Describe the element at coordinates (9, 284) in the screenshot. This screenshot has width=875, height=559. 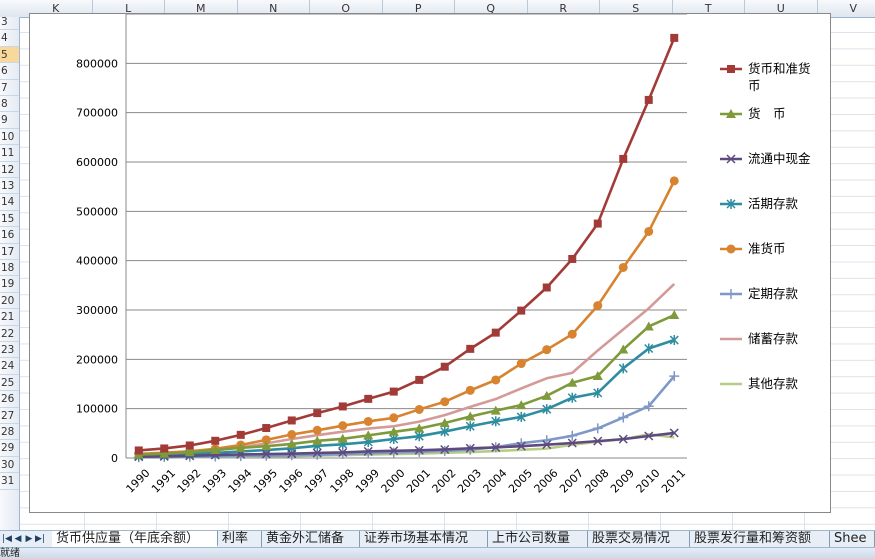
I see `row-header-19: 19` at that location.